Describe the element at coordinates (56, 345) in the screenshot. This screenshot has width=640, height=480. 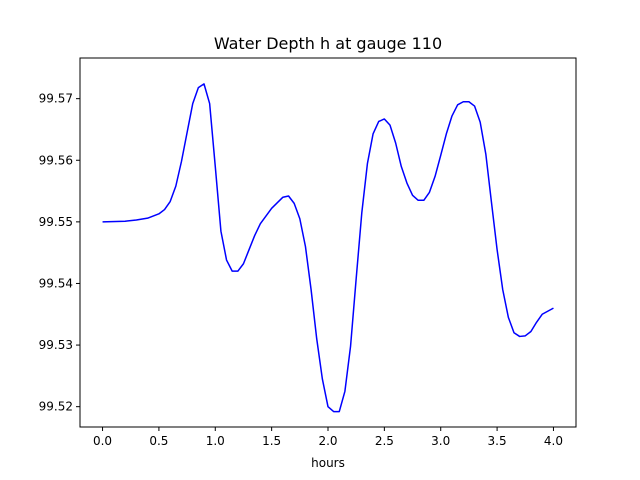
I see `y-tick-label: 99.53` at that location.